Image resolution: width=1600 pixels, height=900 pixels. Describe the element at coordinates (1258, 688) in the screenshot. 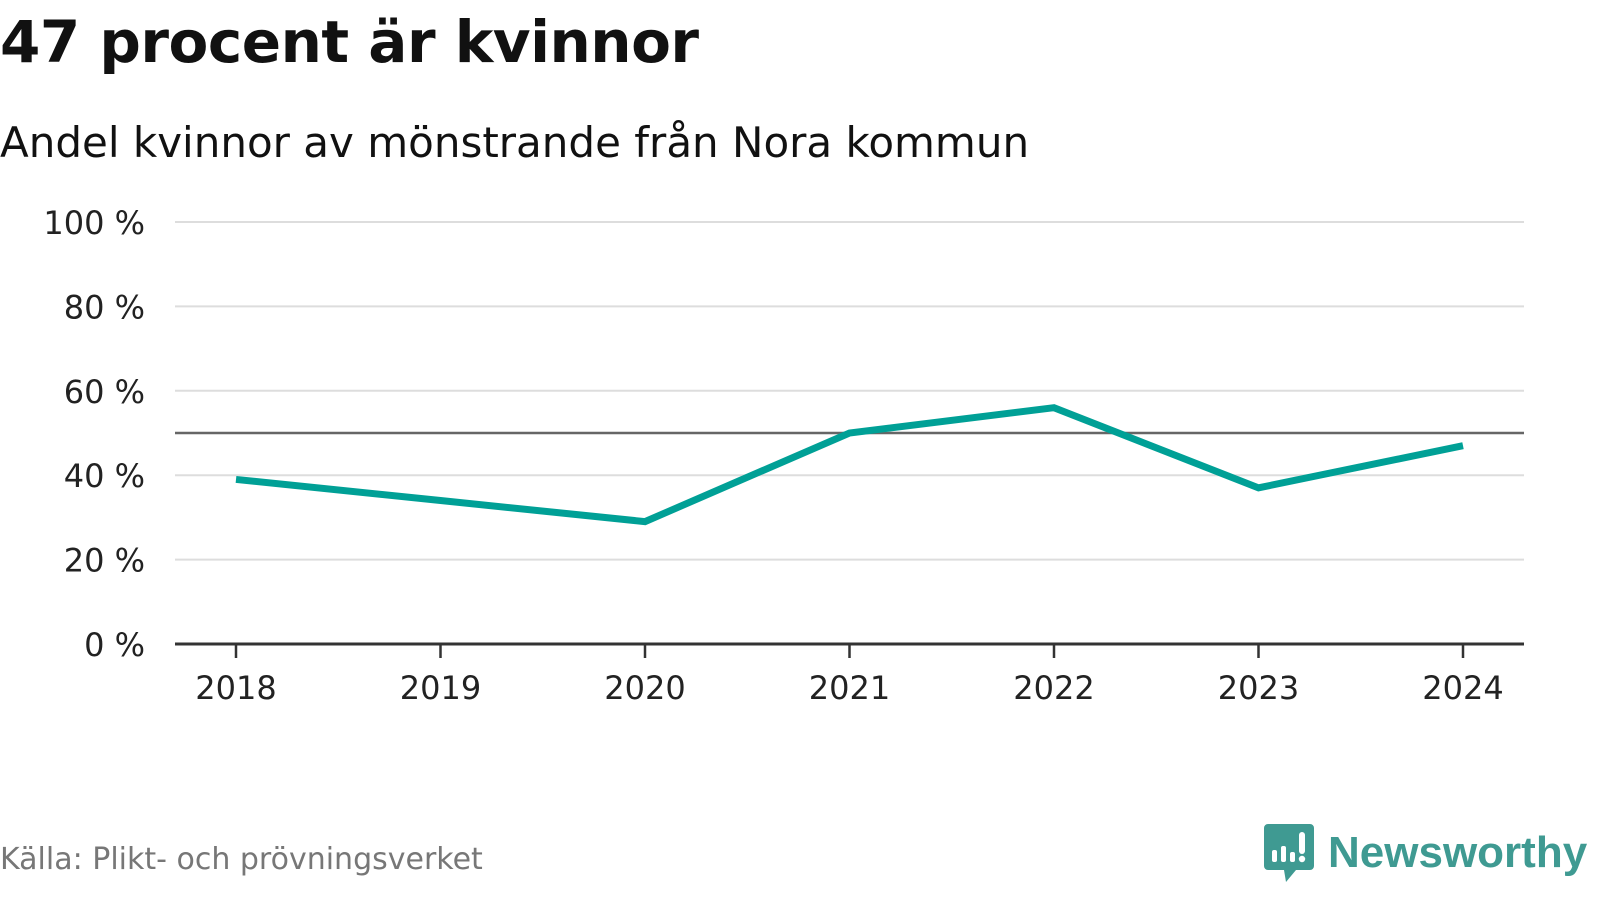

I see `x-tick-label: 2023` at that location.